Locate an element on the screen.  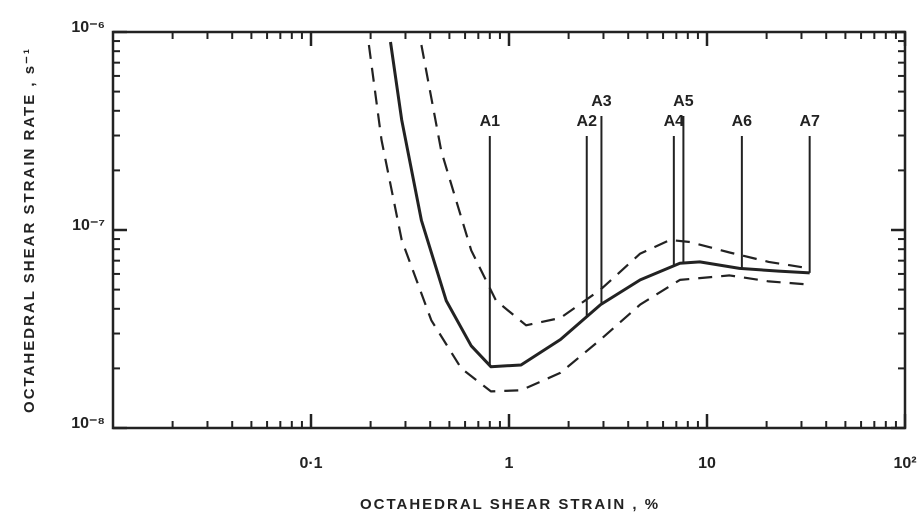
annotation-label: A1 is located at coordinates (490, 121).